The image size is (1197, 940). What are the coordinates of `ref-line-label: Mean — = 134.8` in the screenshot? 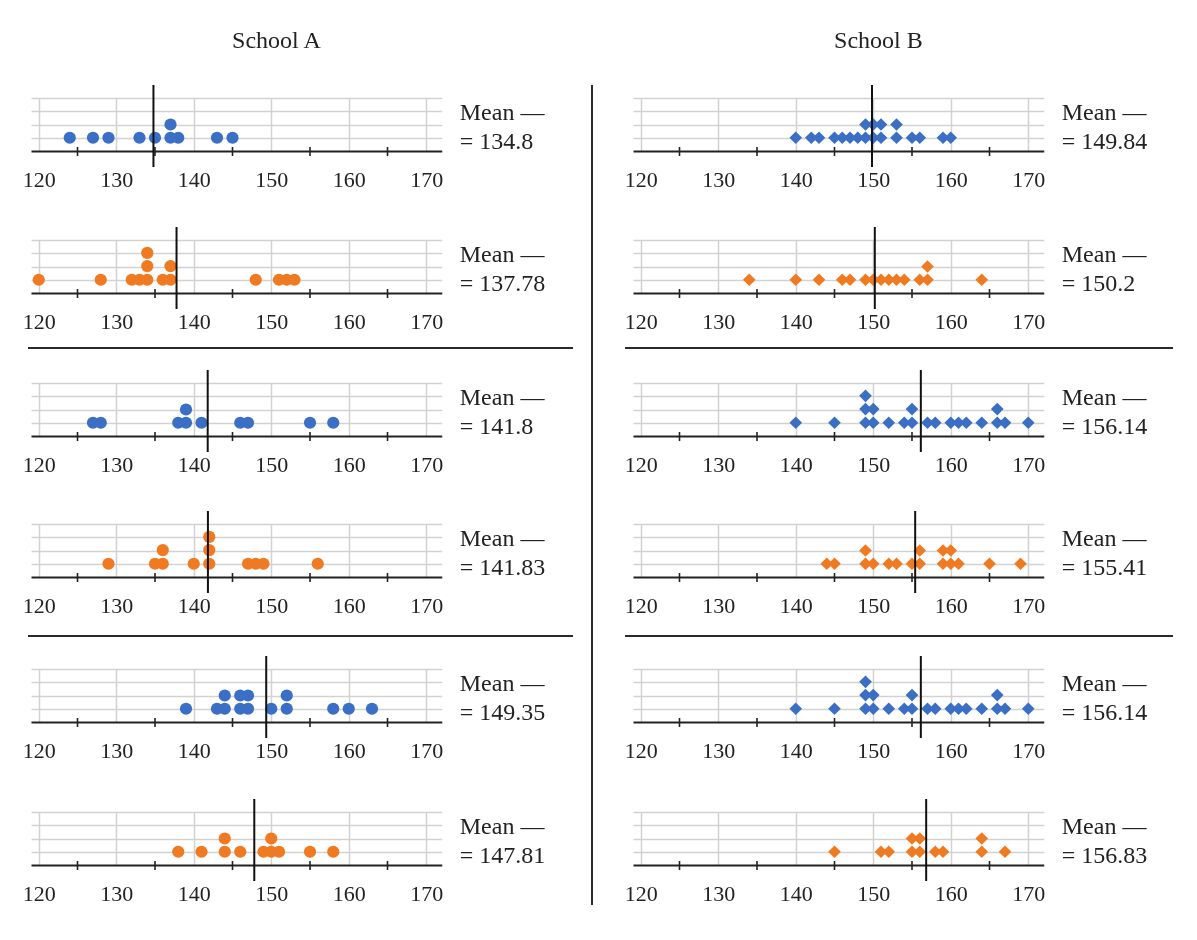 It's located at (502, 126).